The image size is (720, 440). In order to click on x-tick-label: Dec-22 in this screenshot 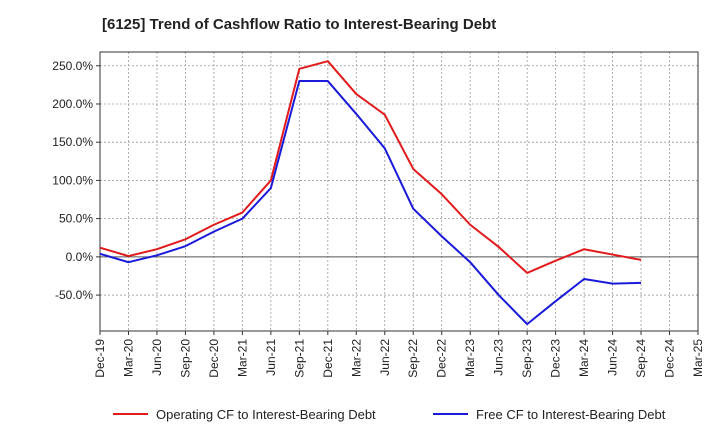, I will do `click(442, 358)`.